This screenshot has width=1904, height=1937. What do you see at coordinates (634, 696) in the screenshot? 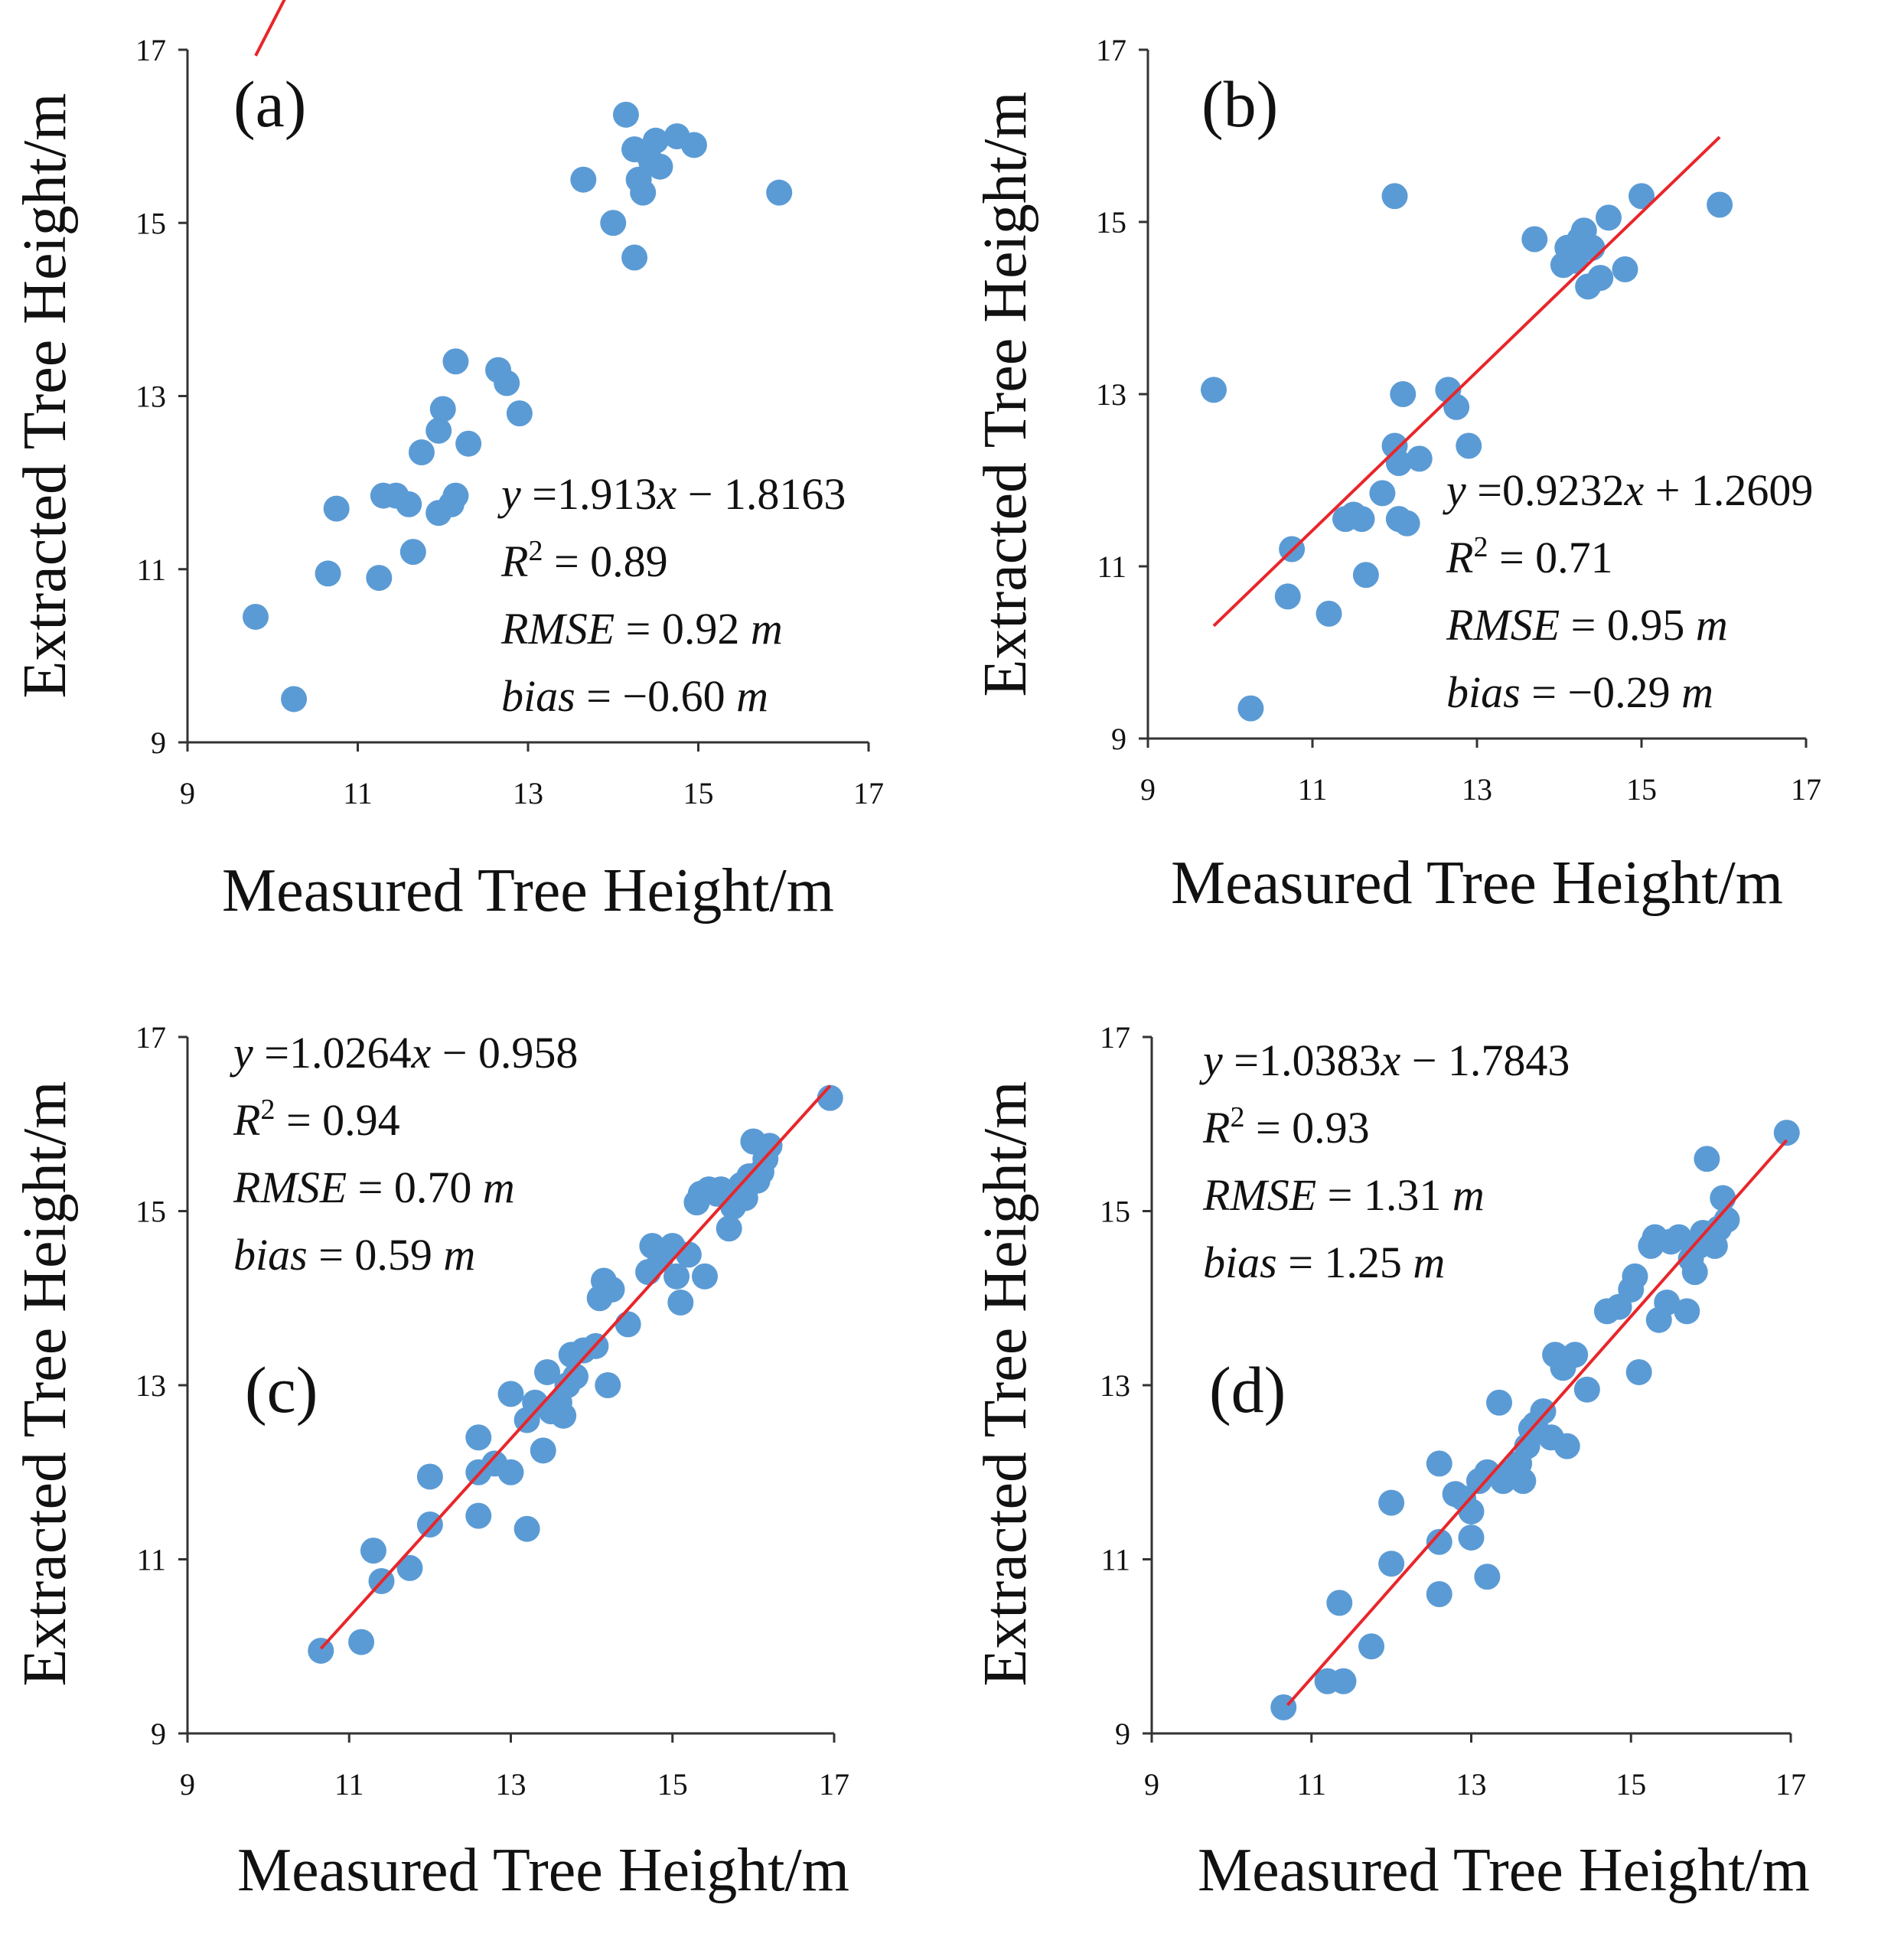
I see `bias: bias = −0.60 m` at bounding box center [634, 696].